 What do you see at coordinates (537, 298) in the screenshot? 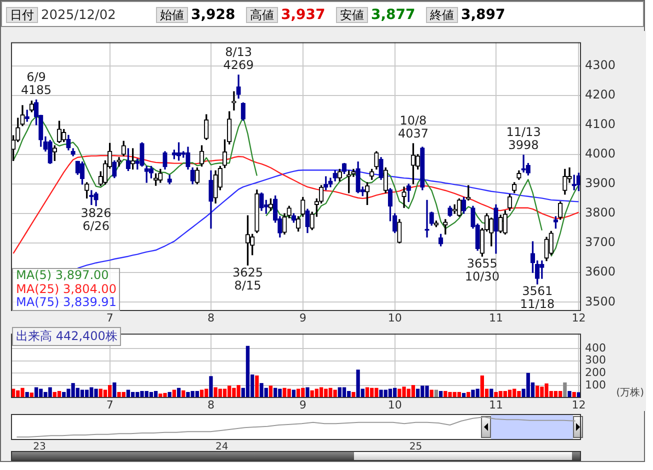
I see `annotation: 3561 11/18` at bounding box center [537, 298].